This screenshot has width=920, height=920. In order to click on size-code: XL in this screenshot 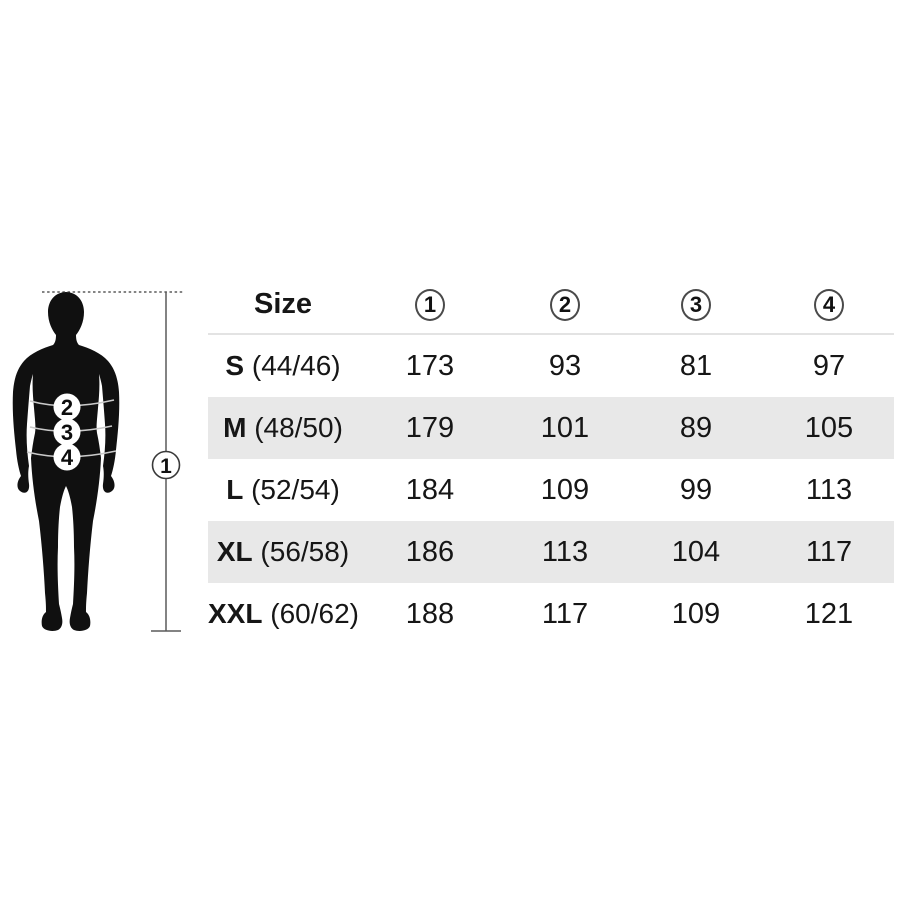, I will do `click(234, 551)`.